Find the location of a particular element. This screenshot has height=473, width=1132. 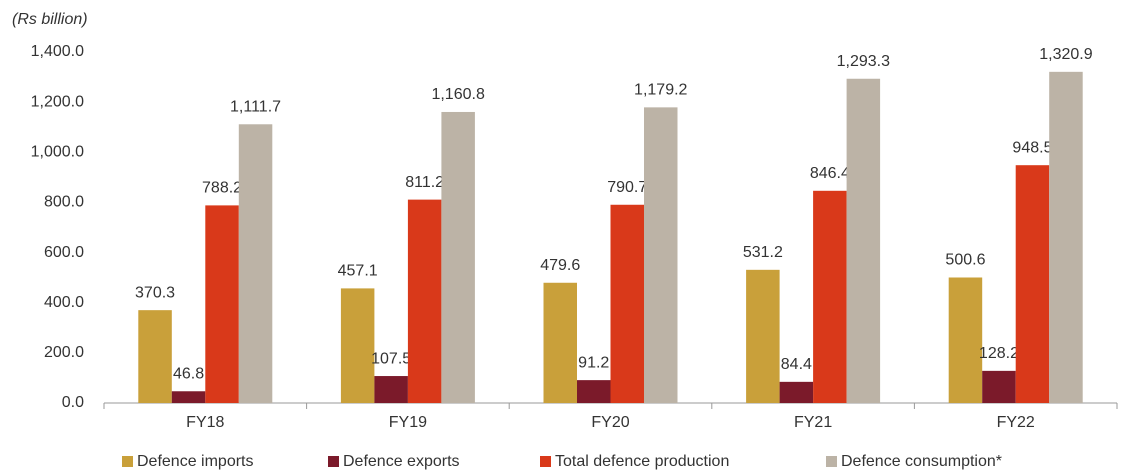

data-label: 46.8 is located at coordinates (188, 373).